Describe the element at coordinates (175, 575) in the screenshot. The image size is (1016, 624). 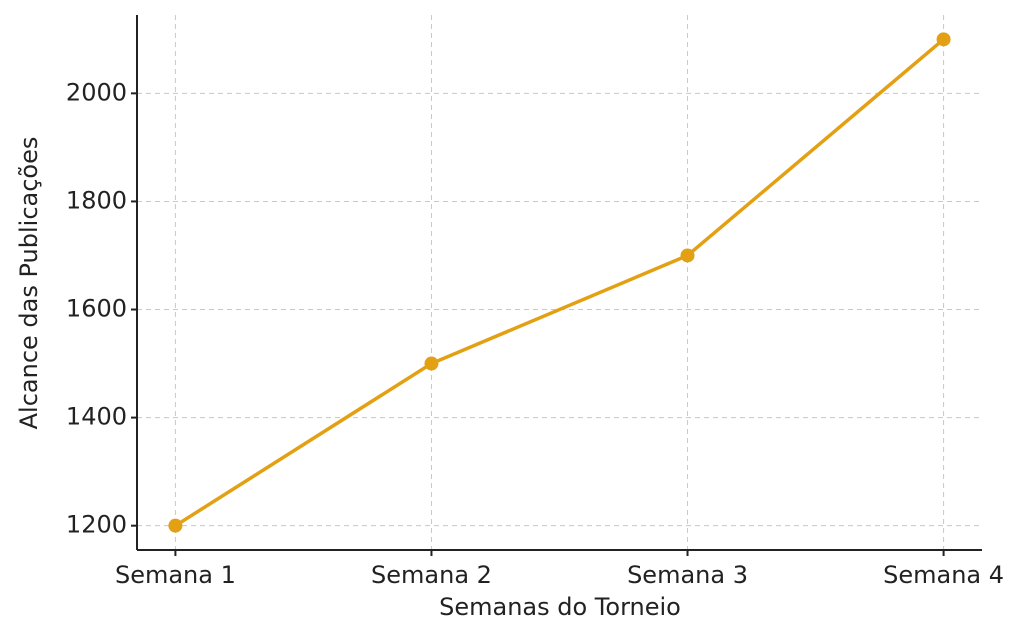
I see `x-tick-label: Semana 1` at that location.